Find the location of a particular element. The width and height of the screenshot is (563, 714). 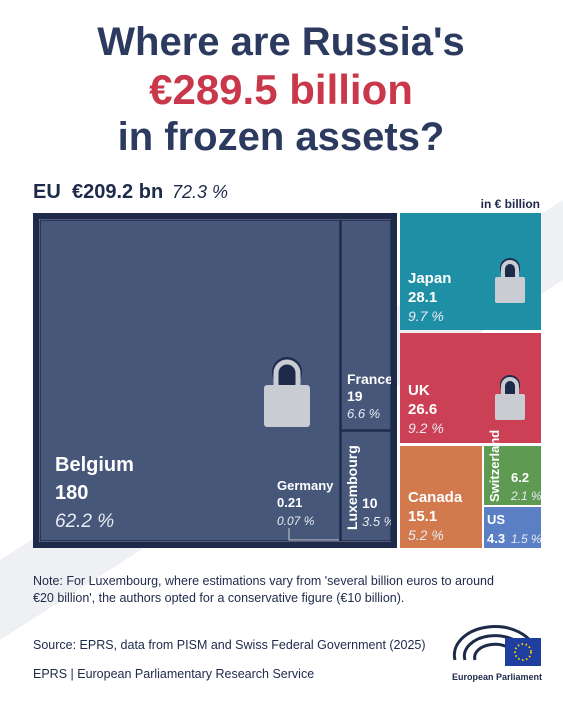

tile-share: 5.2 % is located at coordinates (426, 535).